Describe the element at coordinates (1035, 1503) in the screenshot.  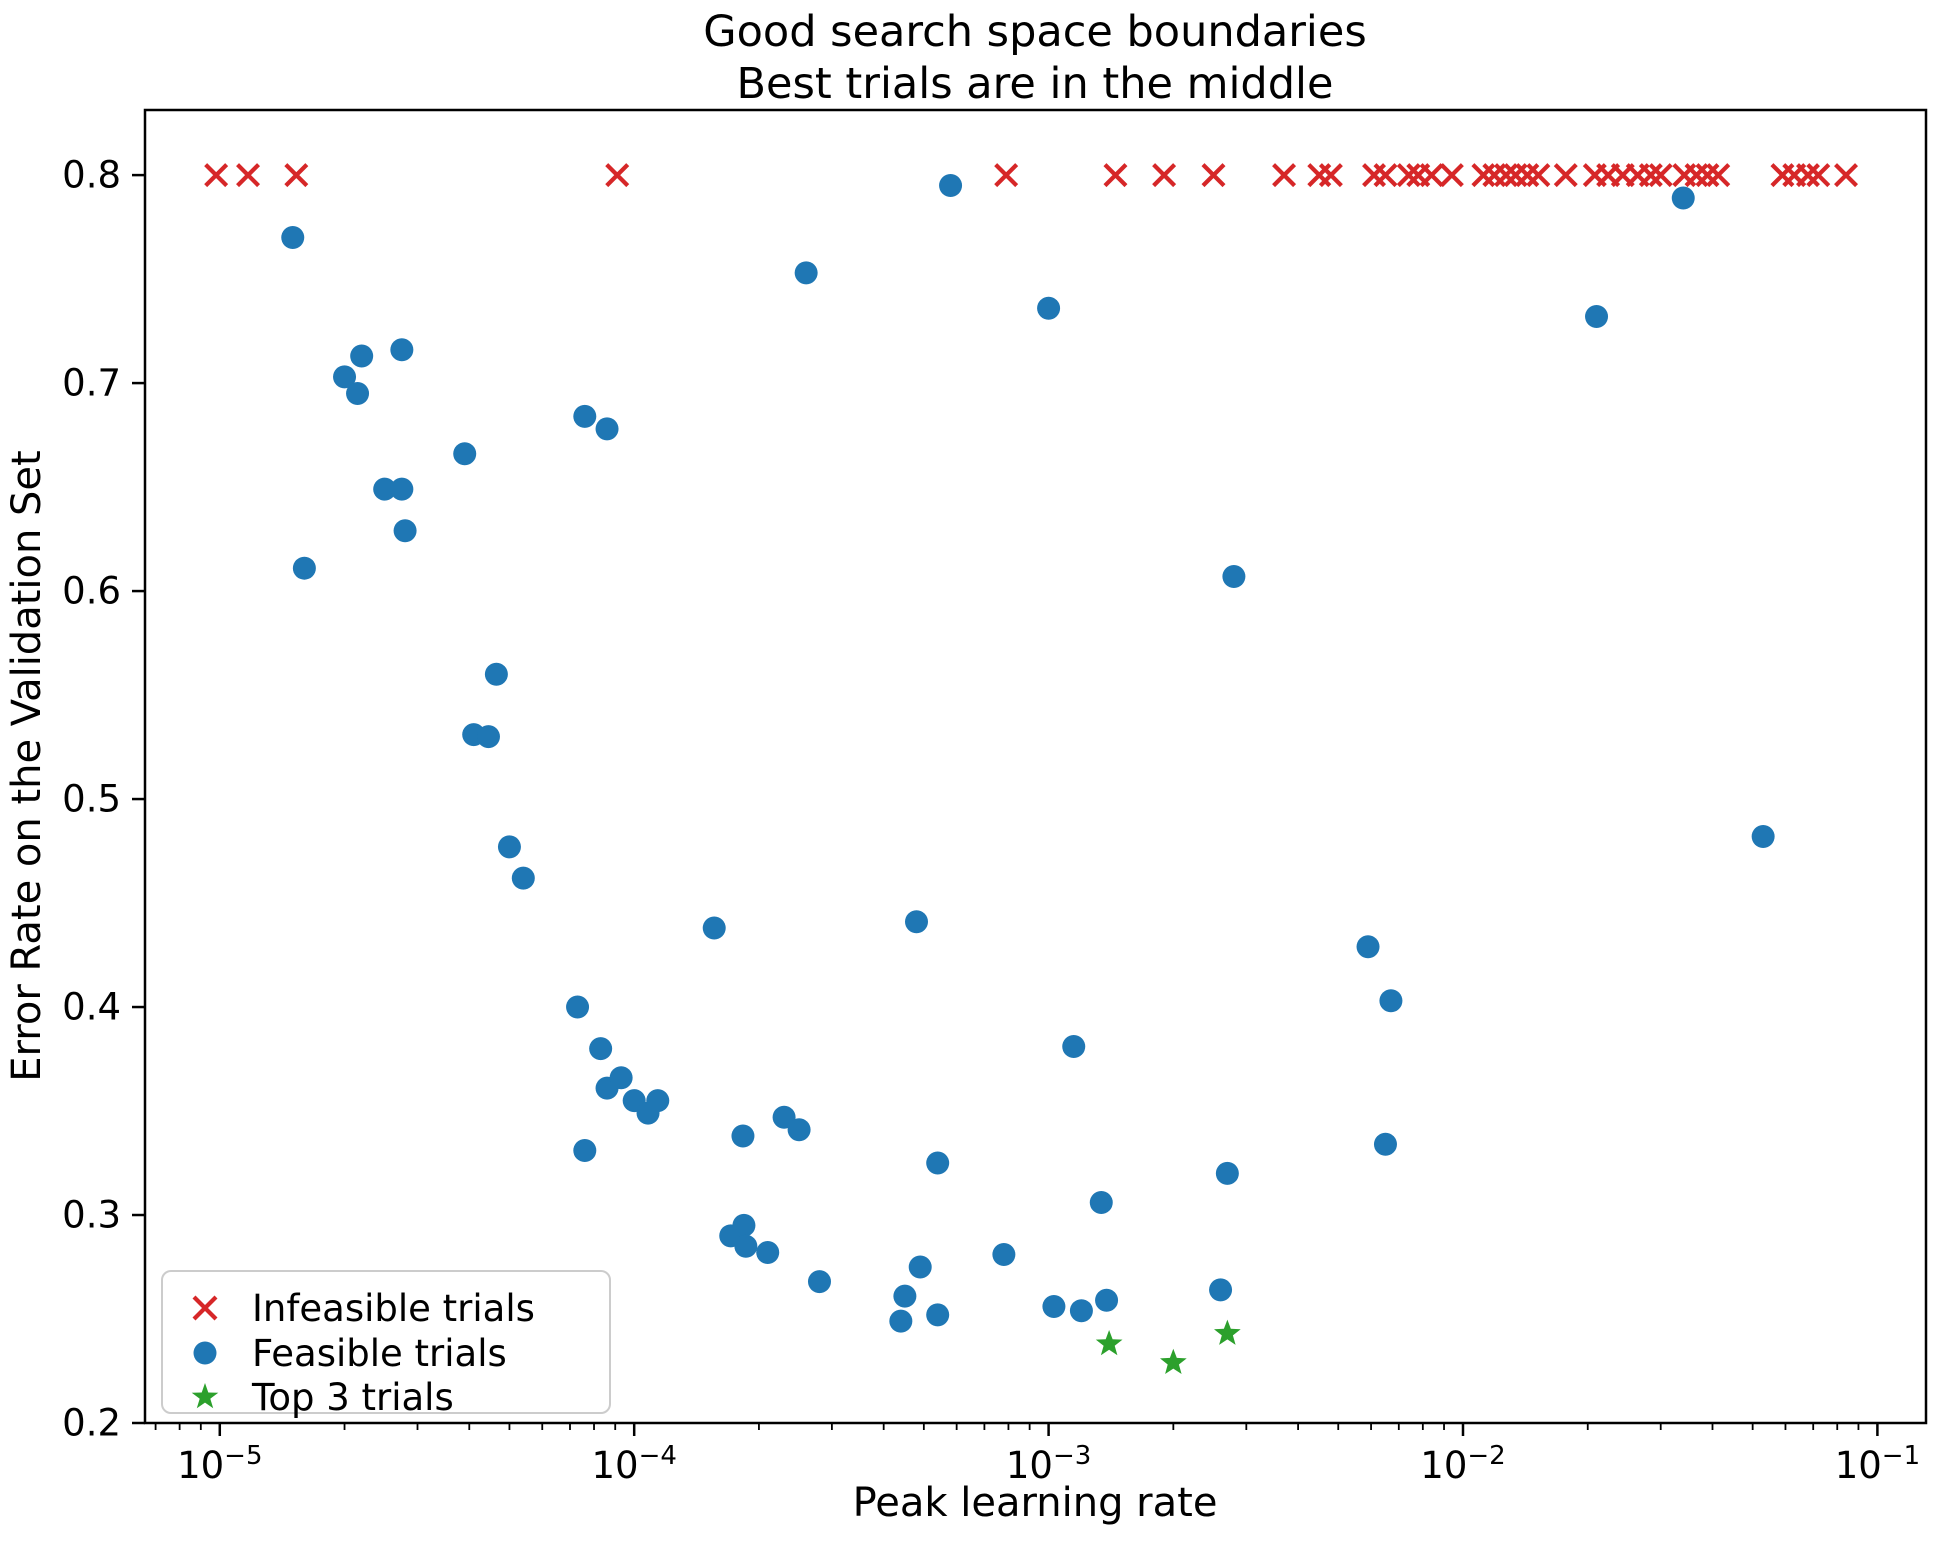
I see `x-axis-label: Peak learning rate` at that location.